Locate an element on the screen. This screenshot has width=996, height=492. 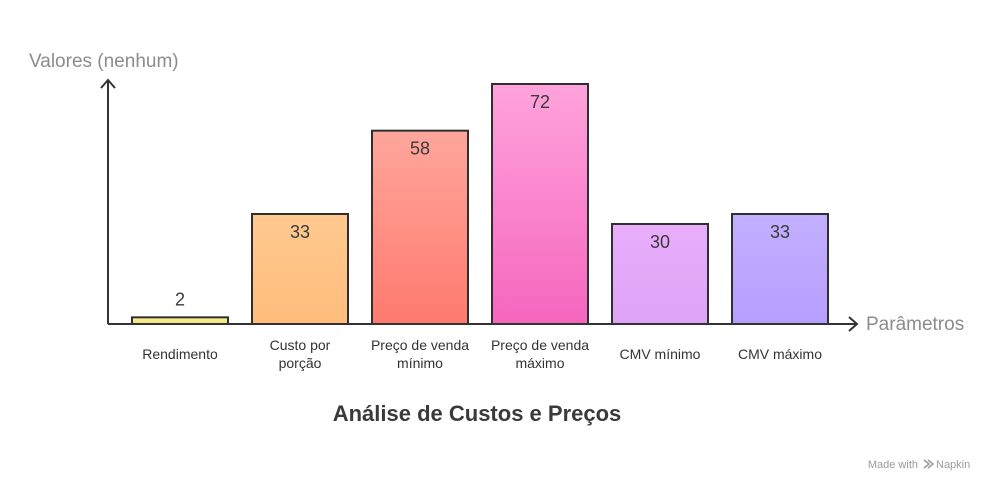
category-label-line: máximo is located at coordinates (539, 363).